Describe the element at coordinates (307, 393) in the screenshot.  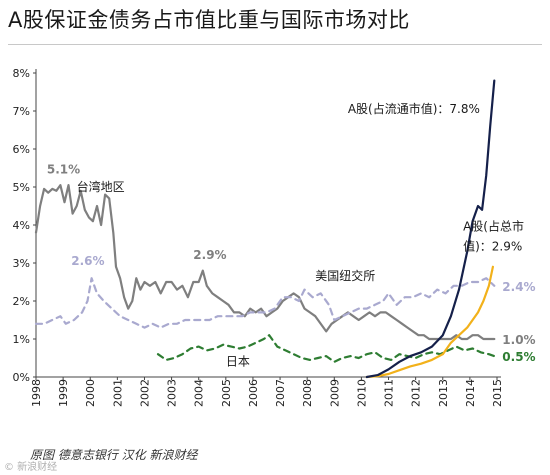
I see `x-tick-label: 2008` at that location.